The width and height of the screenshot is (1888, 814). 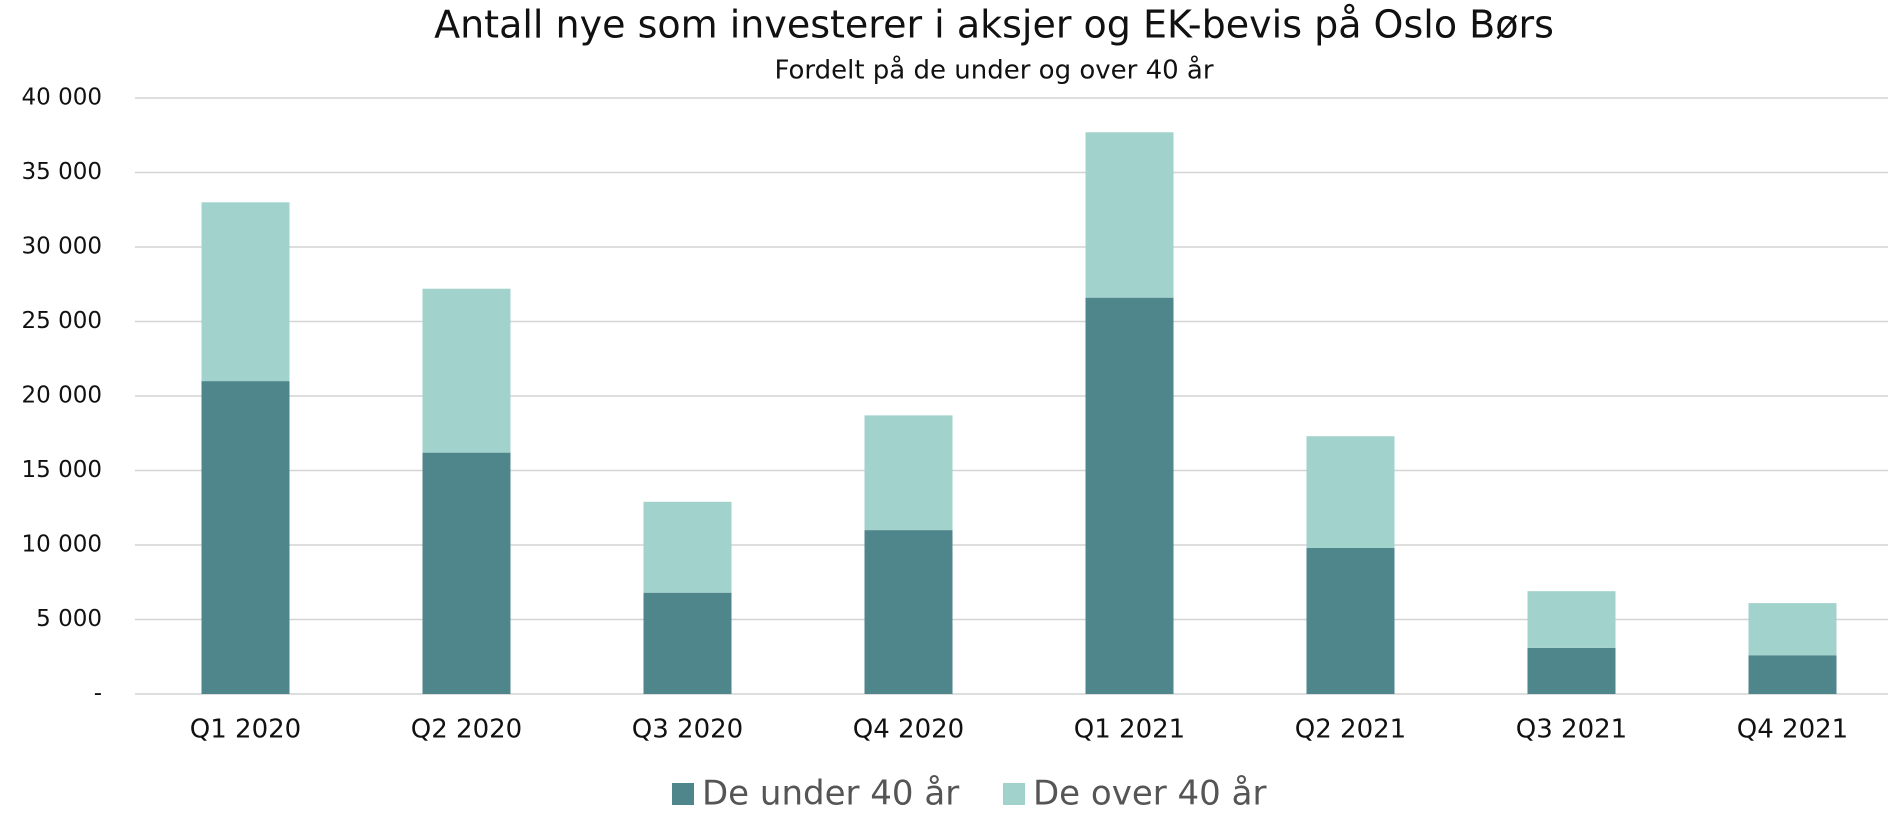 I want to click on legend-label: De under 40 år, so click(x=830, y=792).